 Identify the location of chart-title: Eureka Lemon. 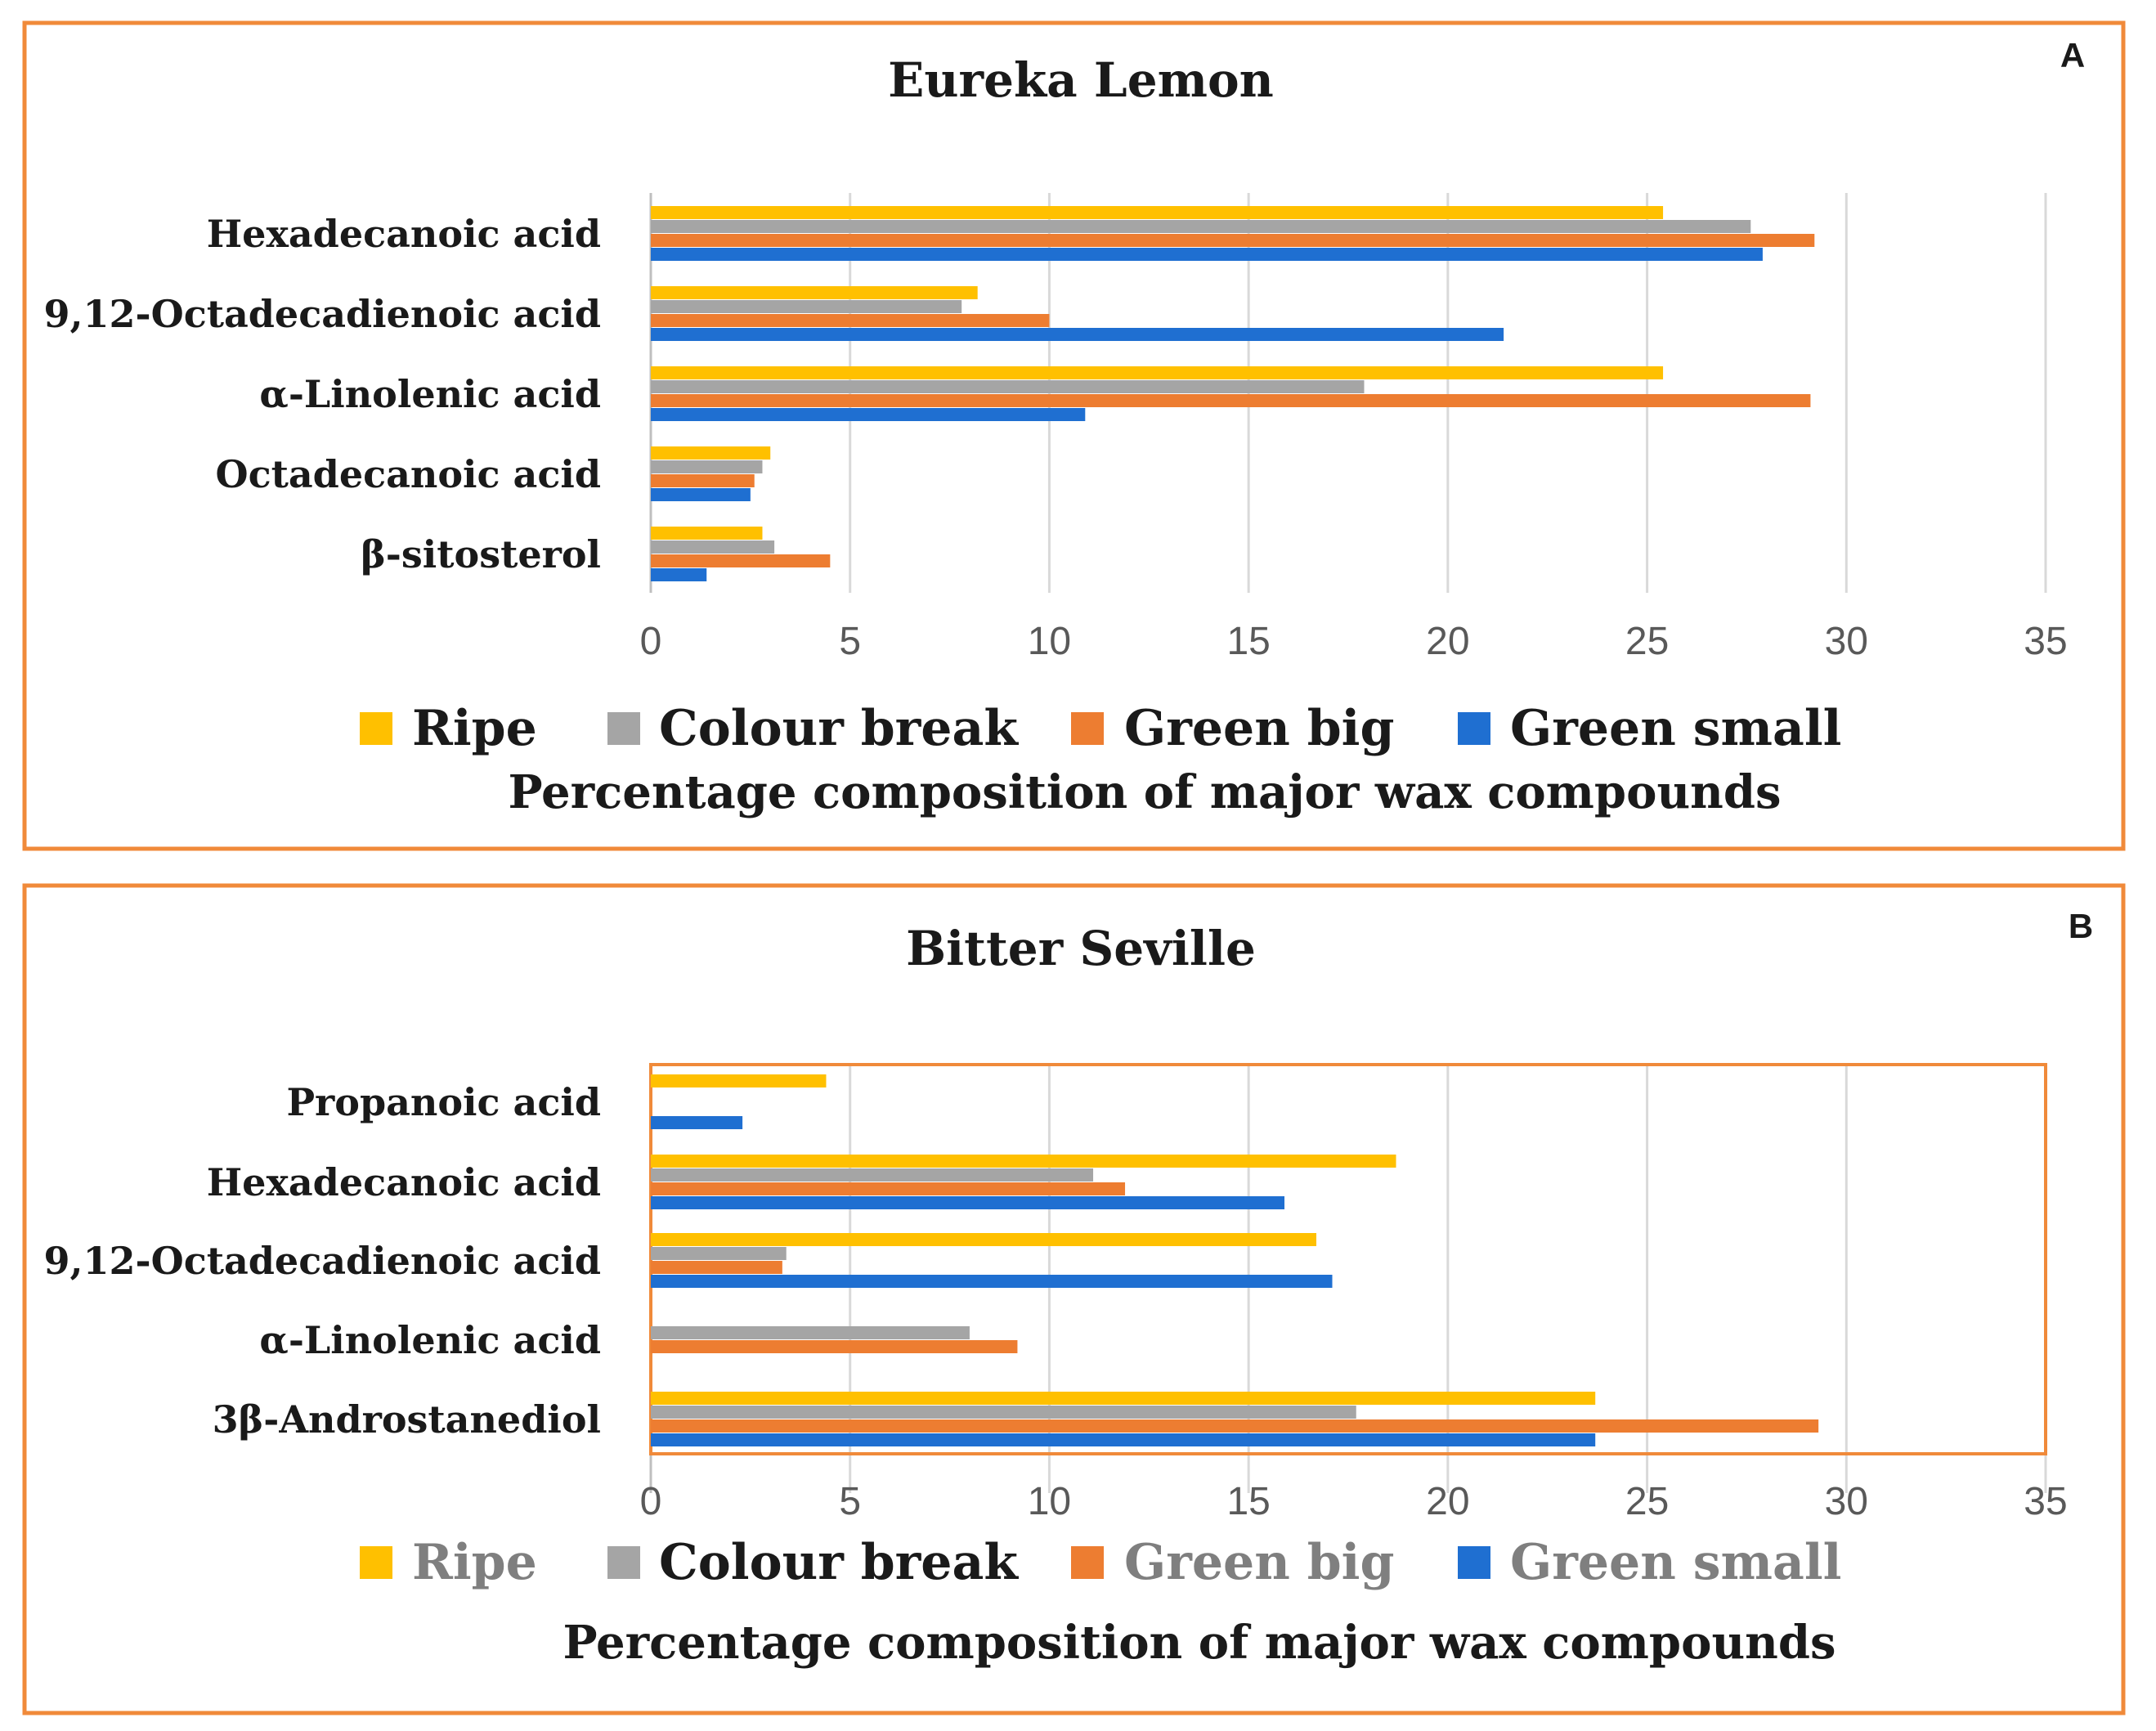
(1081, 80).